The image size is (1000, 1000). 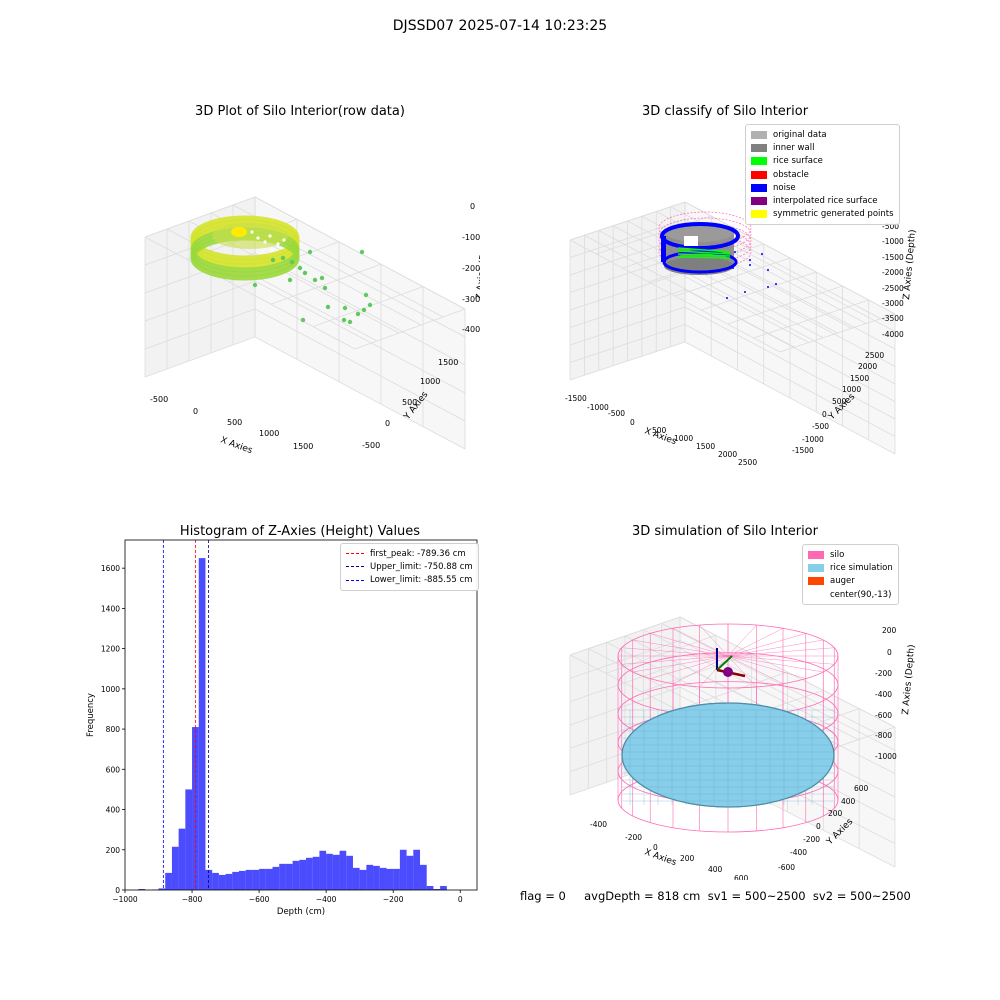 What do you see at coordinates (798, 852) in the screenshot?
I see `sim-y-tick: -400` at bounding box center [798, 852].